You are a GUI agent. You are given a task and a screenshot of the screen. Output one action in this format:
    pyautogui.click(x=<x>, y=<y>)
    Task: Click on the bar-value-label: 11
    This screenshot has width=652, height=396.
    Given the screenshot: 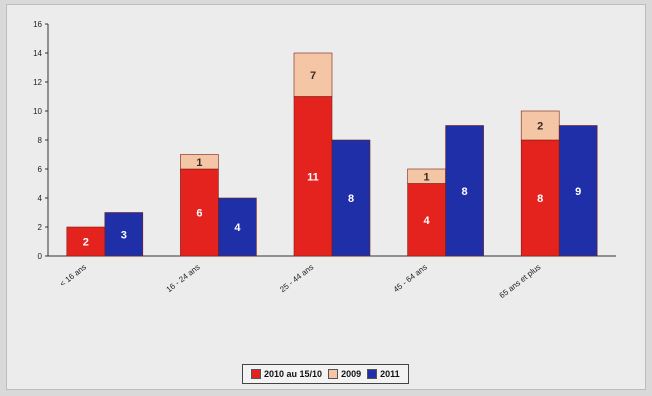 What is the action you would take?
    pyautogui.click(x=313, y=177)
    